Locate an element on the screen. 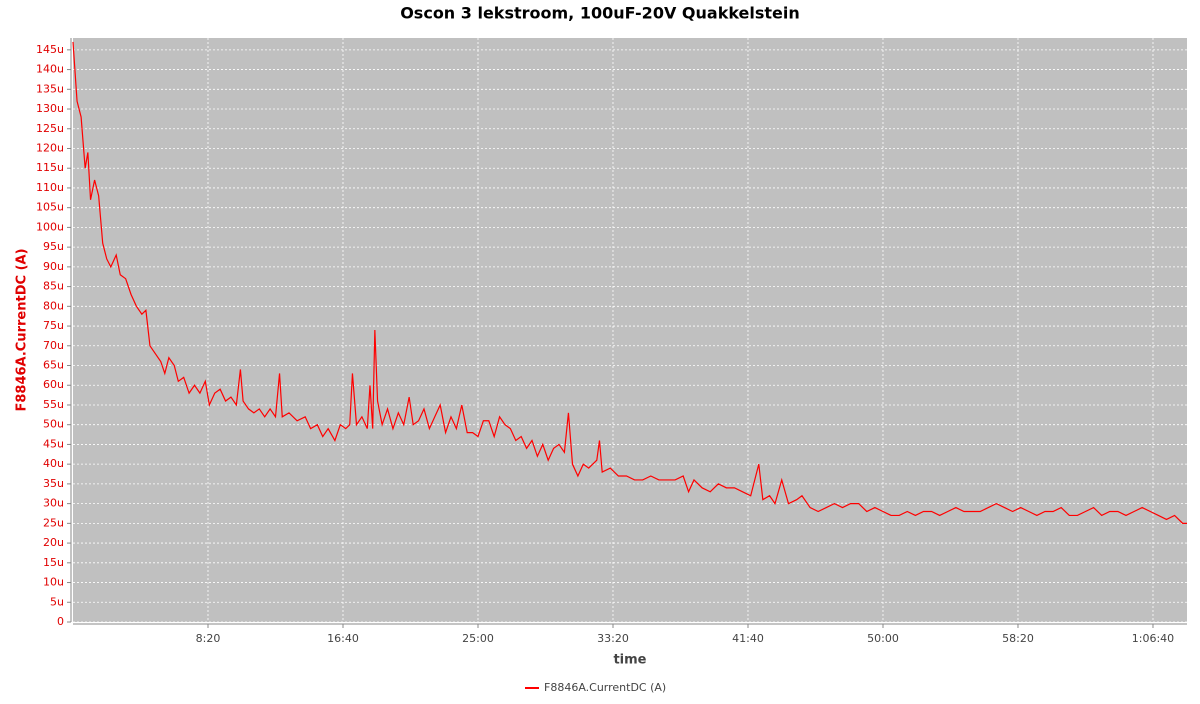  y-tick-label: 70u is located at coordinates (53, 345).